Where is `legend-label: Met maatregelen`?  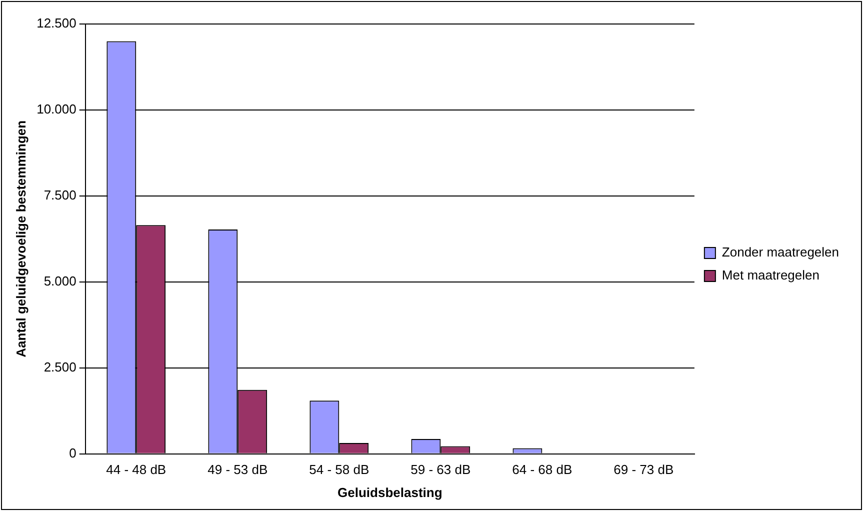 legend-label: Met maatregelen is located at coordinates (771, 275).